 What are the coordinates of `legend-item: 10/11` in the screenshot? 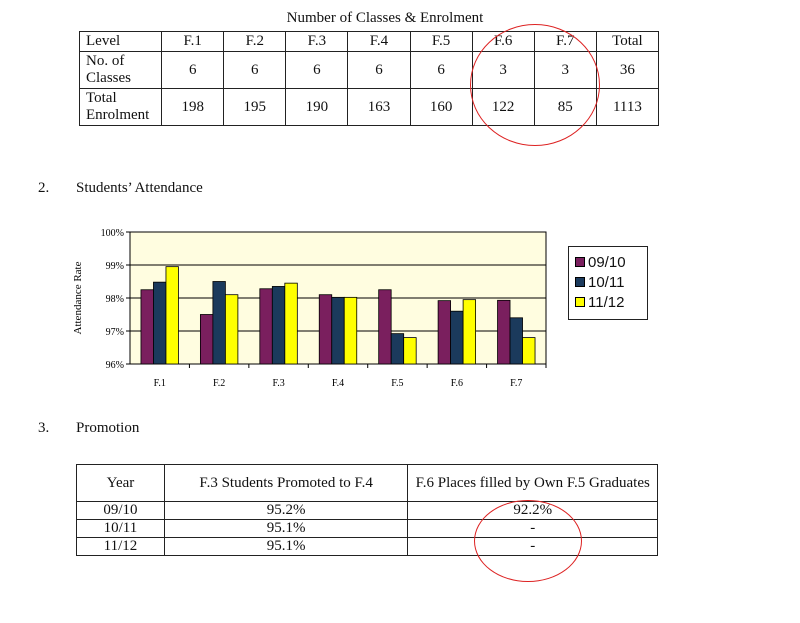 It's located at (611, 282).